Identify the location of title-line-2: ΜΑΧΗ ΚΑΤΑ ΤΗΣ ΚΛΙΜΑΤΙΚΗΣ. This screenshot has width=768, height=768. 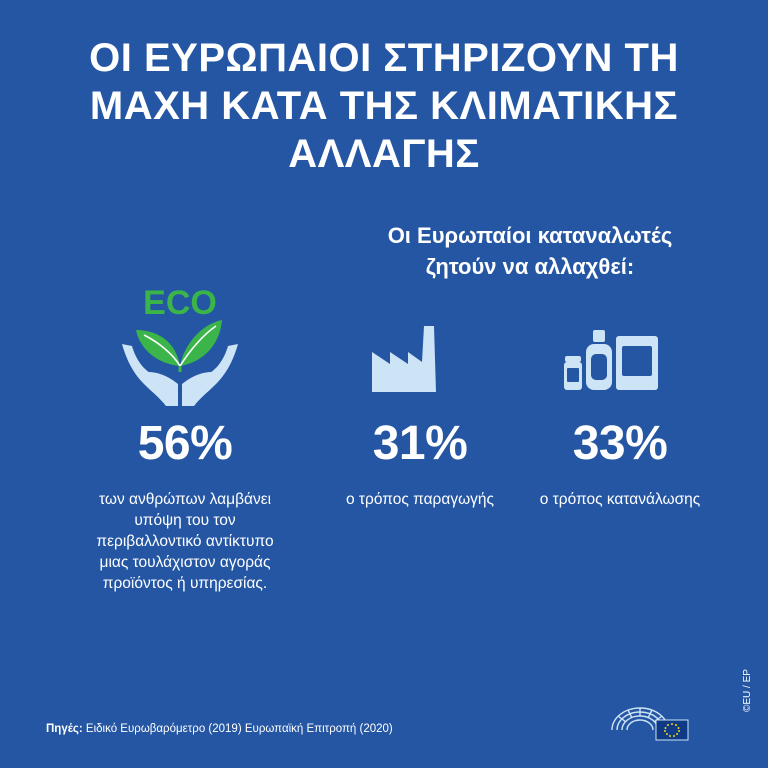
(384, 106).